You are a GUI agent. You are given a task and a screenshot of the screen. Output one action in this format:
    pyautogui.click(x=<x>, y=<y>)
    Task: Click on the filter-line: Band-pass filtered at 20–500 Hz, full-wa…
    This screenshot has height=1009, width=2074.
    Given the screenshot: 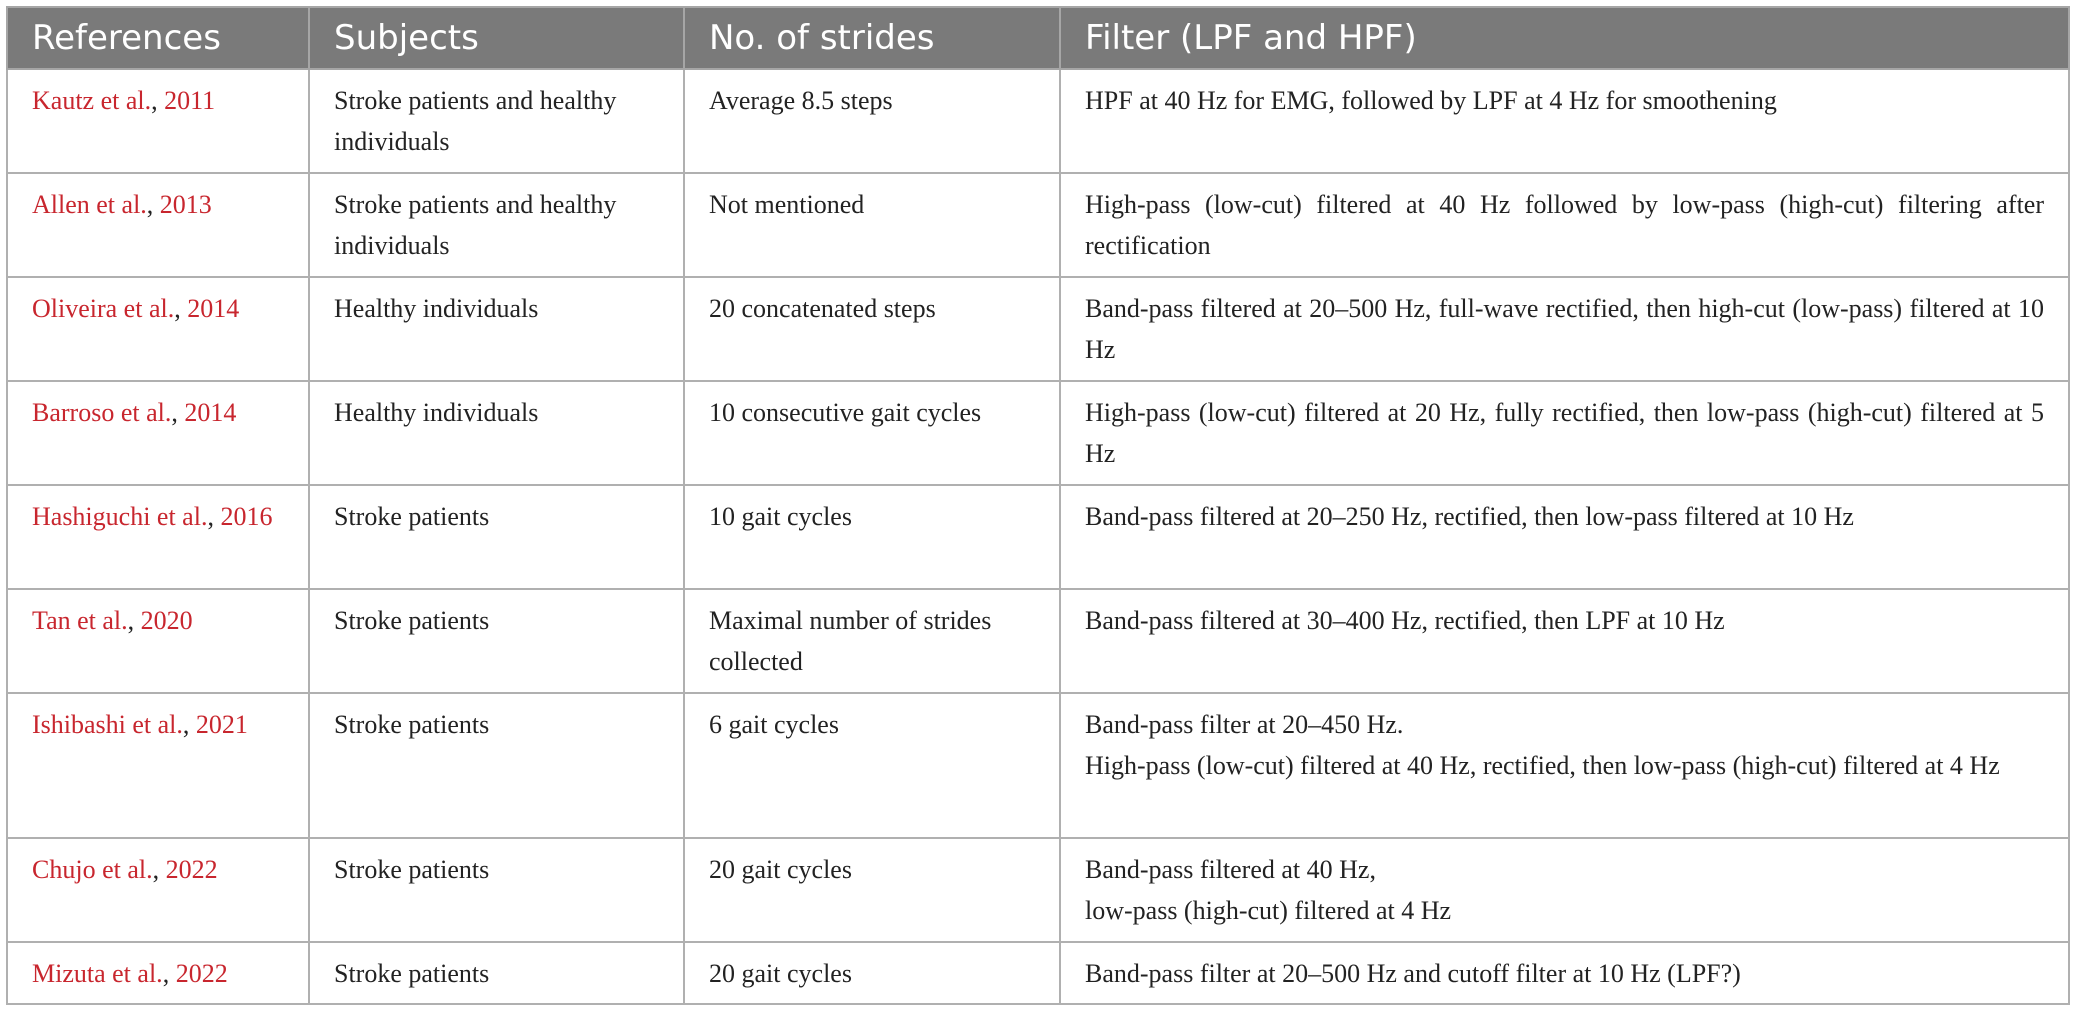 What is the action you would take?
    pyautogui.click(x=1564, y=329)
    